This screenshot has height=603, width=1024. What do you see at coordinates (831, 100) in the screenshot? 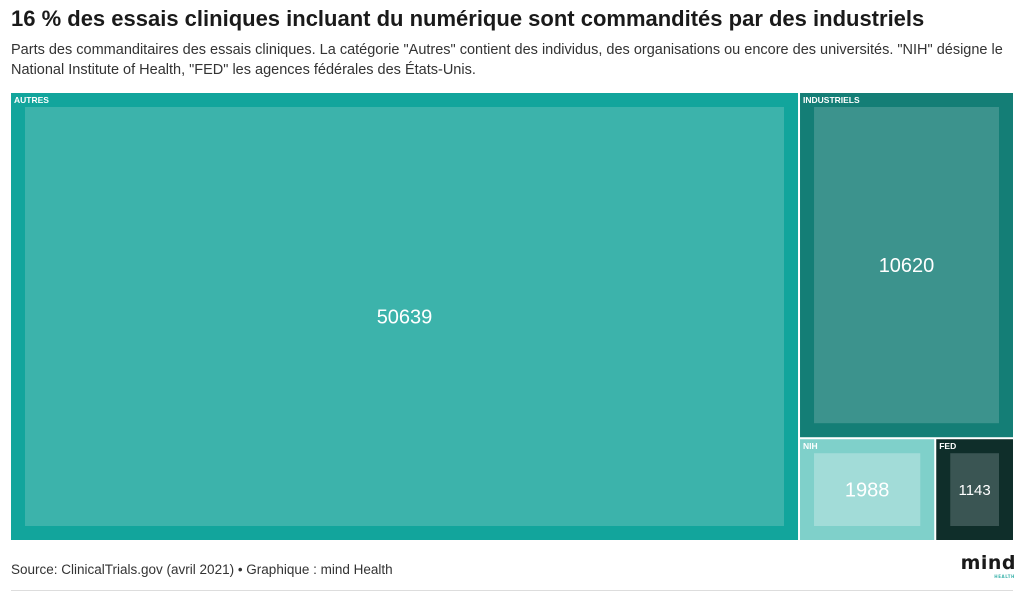
I see `cell-label-industriels: INDUSTRIELS` at bounding box center [831, 100].